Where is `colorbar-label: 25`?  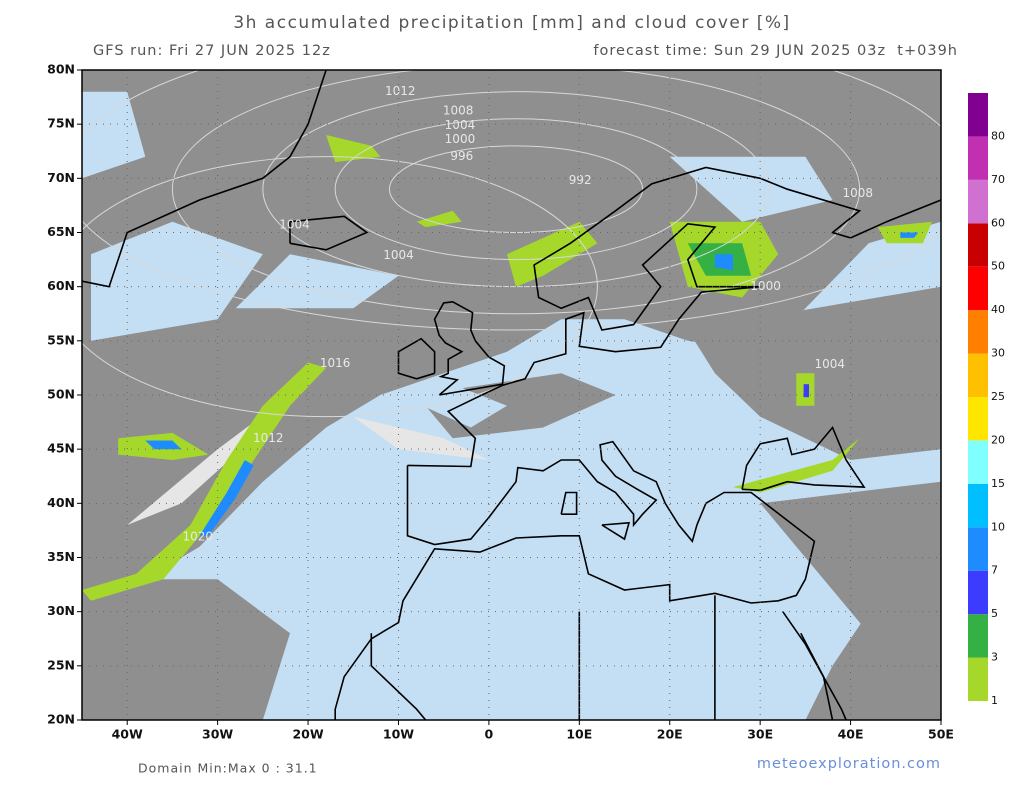
colorbar-label: 25 is located at coordinates (998, 396).